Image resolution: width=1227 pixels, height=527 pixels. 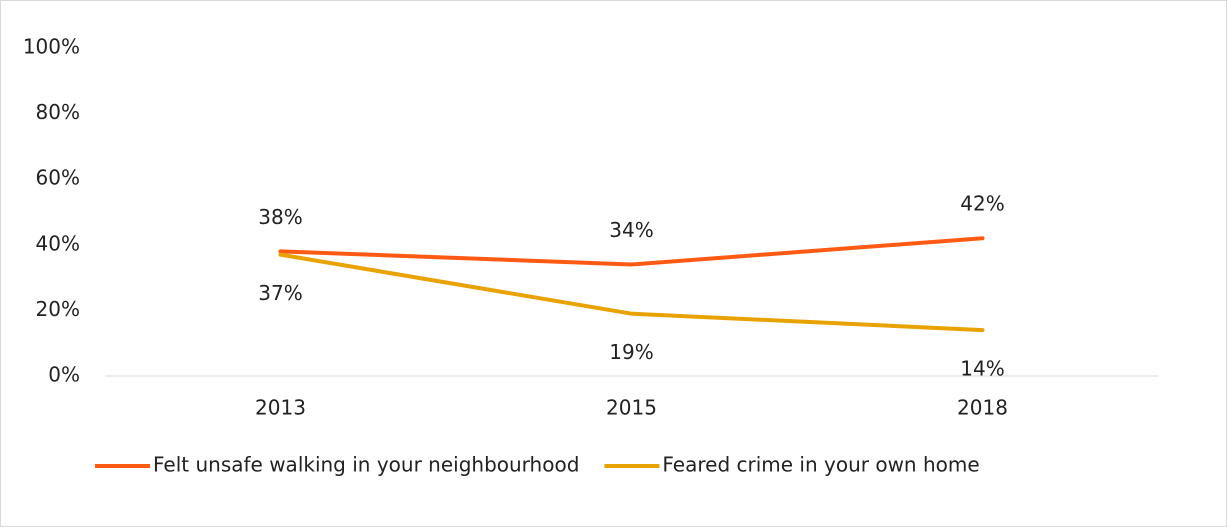 What do you see at coordinates (631, 408) in the screenshot?
I see `x-tick-label: 2015` at bounding box center [631, 408].